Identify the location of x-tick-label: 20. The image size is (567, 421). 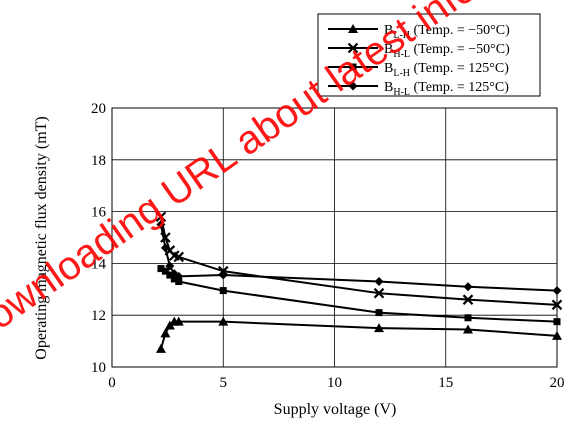
(557, 383).